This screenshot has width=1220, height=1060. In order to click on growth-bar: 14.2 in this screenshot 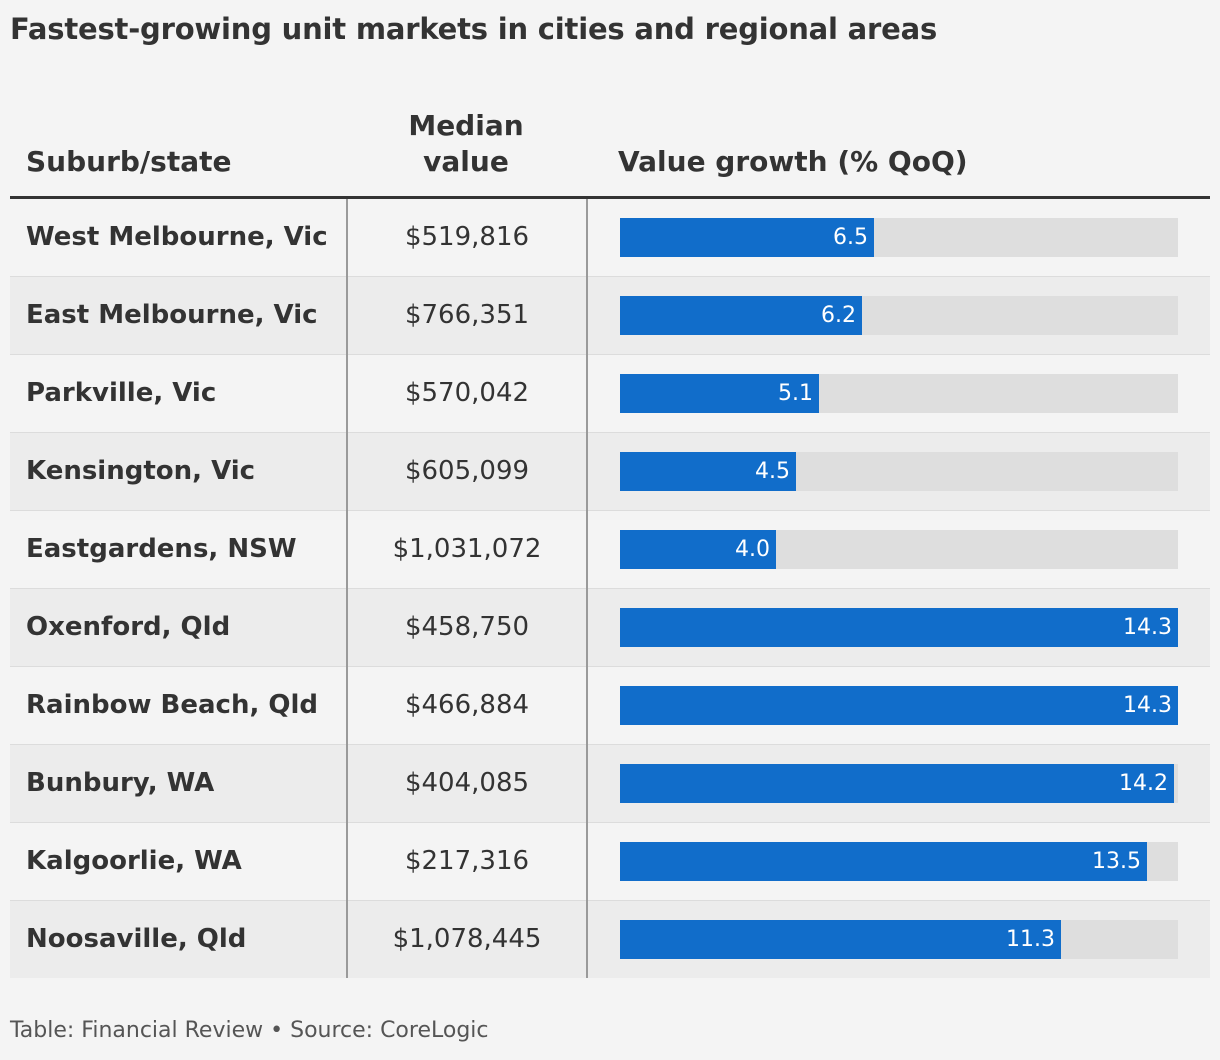, I will do `click(897, 783)`.